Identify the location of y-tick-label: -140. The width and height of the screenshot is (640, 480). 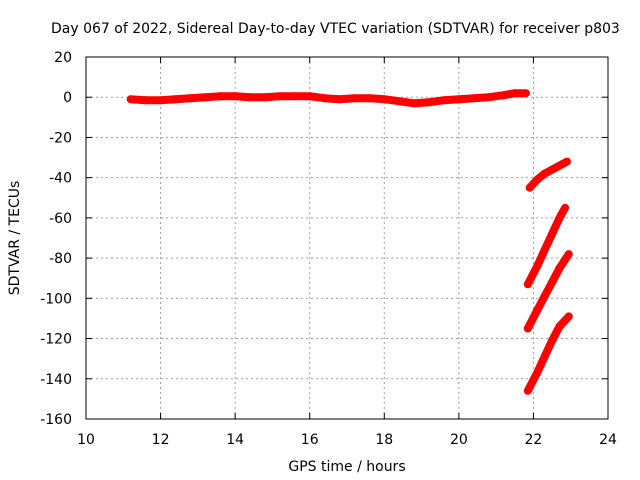
(56, 380).